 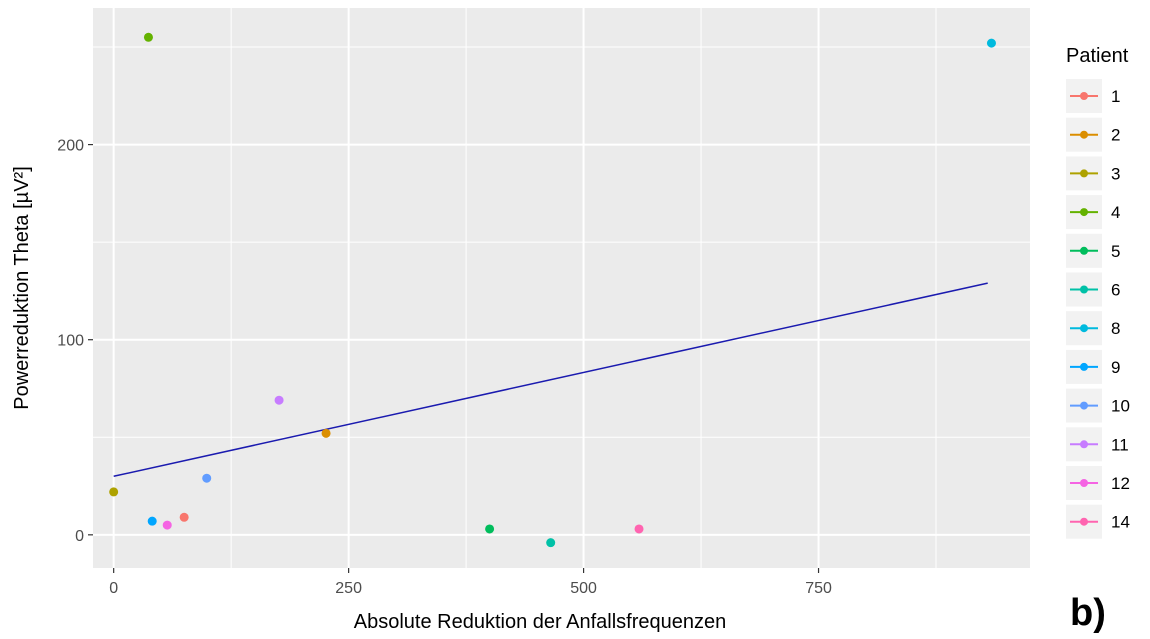 I want to click on x-axis-title: Absolute Reduktion der Anfallsfrequenzen, so click(x=540, y=622).